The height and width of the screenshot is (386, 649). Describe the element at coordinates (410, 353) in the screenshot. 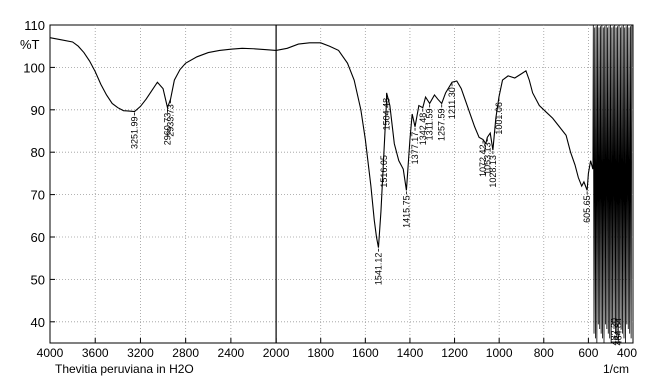

I see `x-tick-label: 1400` at that location.